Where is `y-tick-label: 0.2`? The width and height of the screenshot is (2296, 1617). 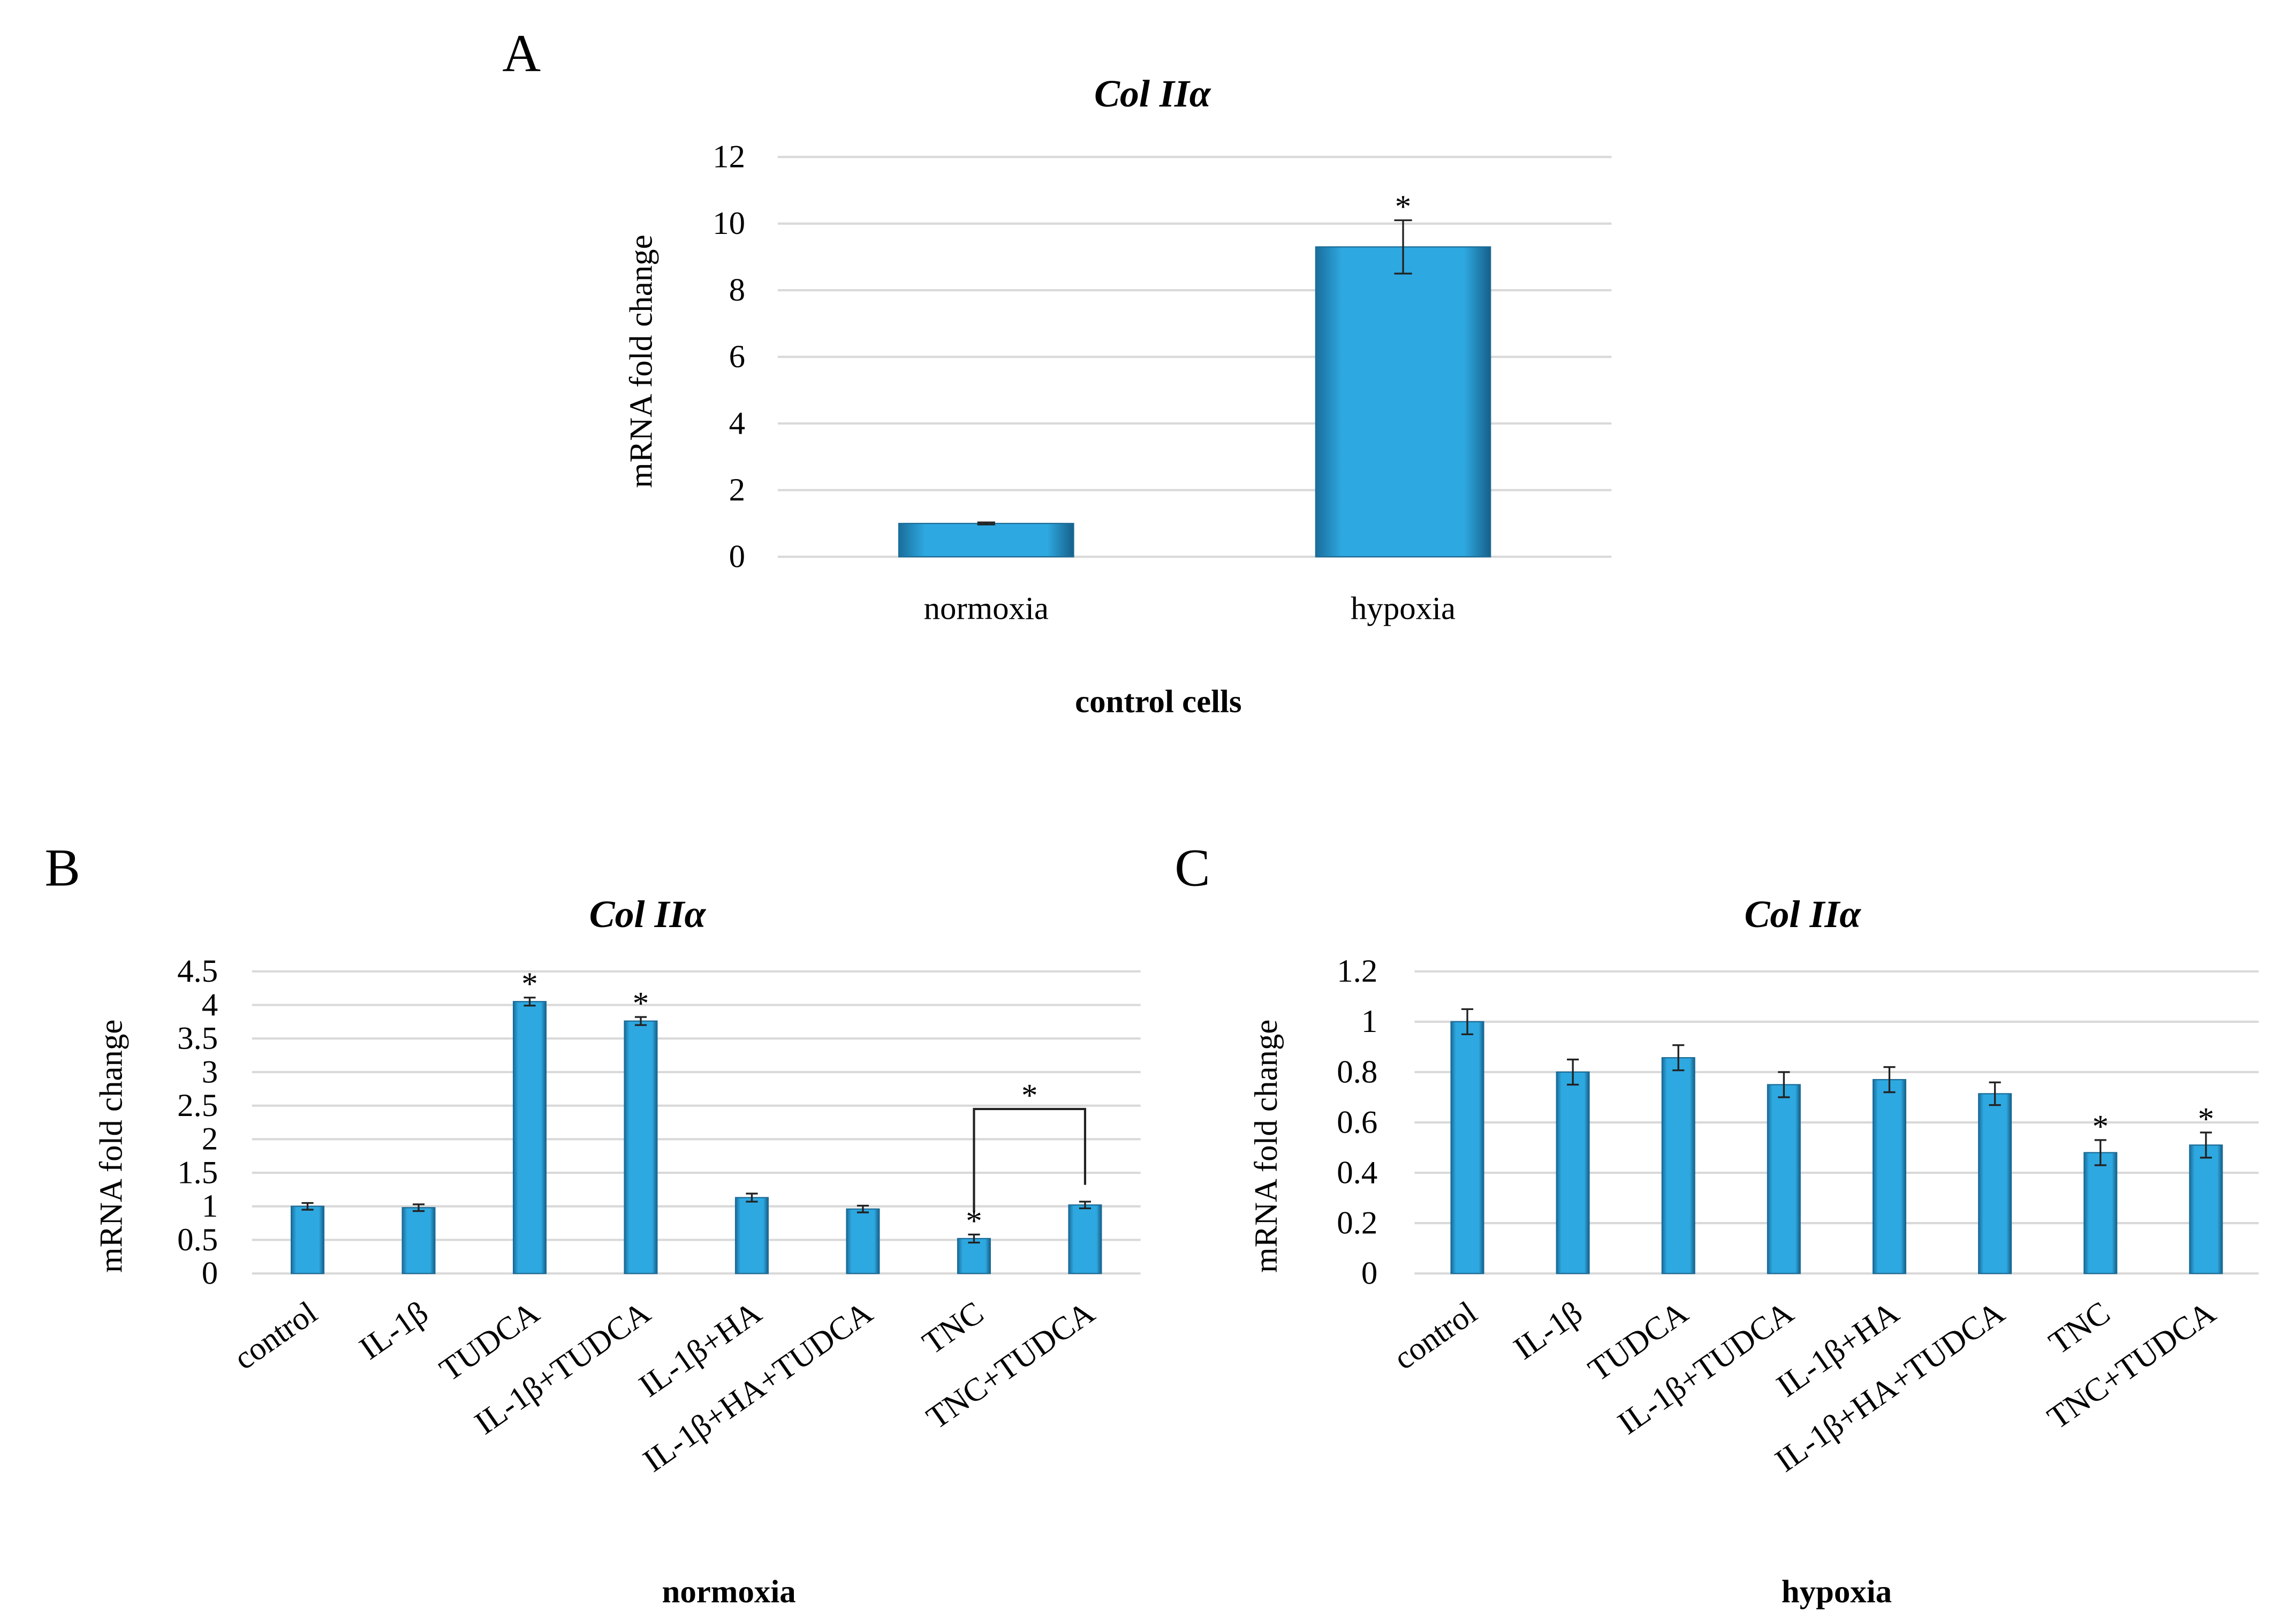 y-tick-label: 0.2 is located at coordinates (1357, 1223).